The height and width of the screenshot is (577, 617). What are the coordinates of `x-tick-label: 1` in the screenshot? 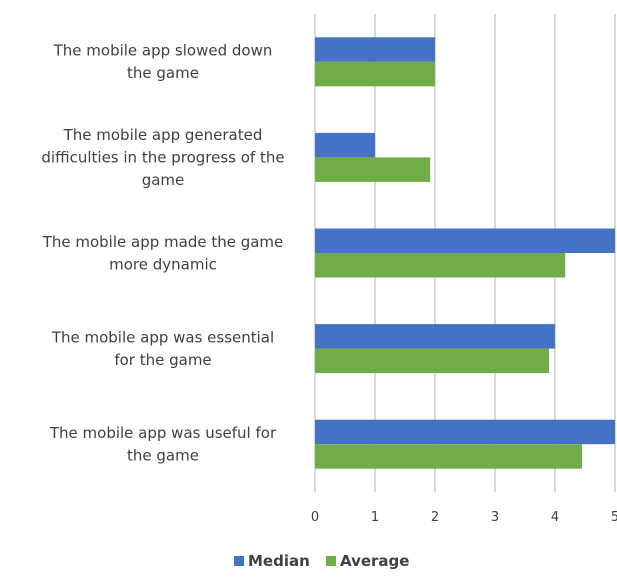 It's located at (375, 517).